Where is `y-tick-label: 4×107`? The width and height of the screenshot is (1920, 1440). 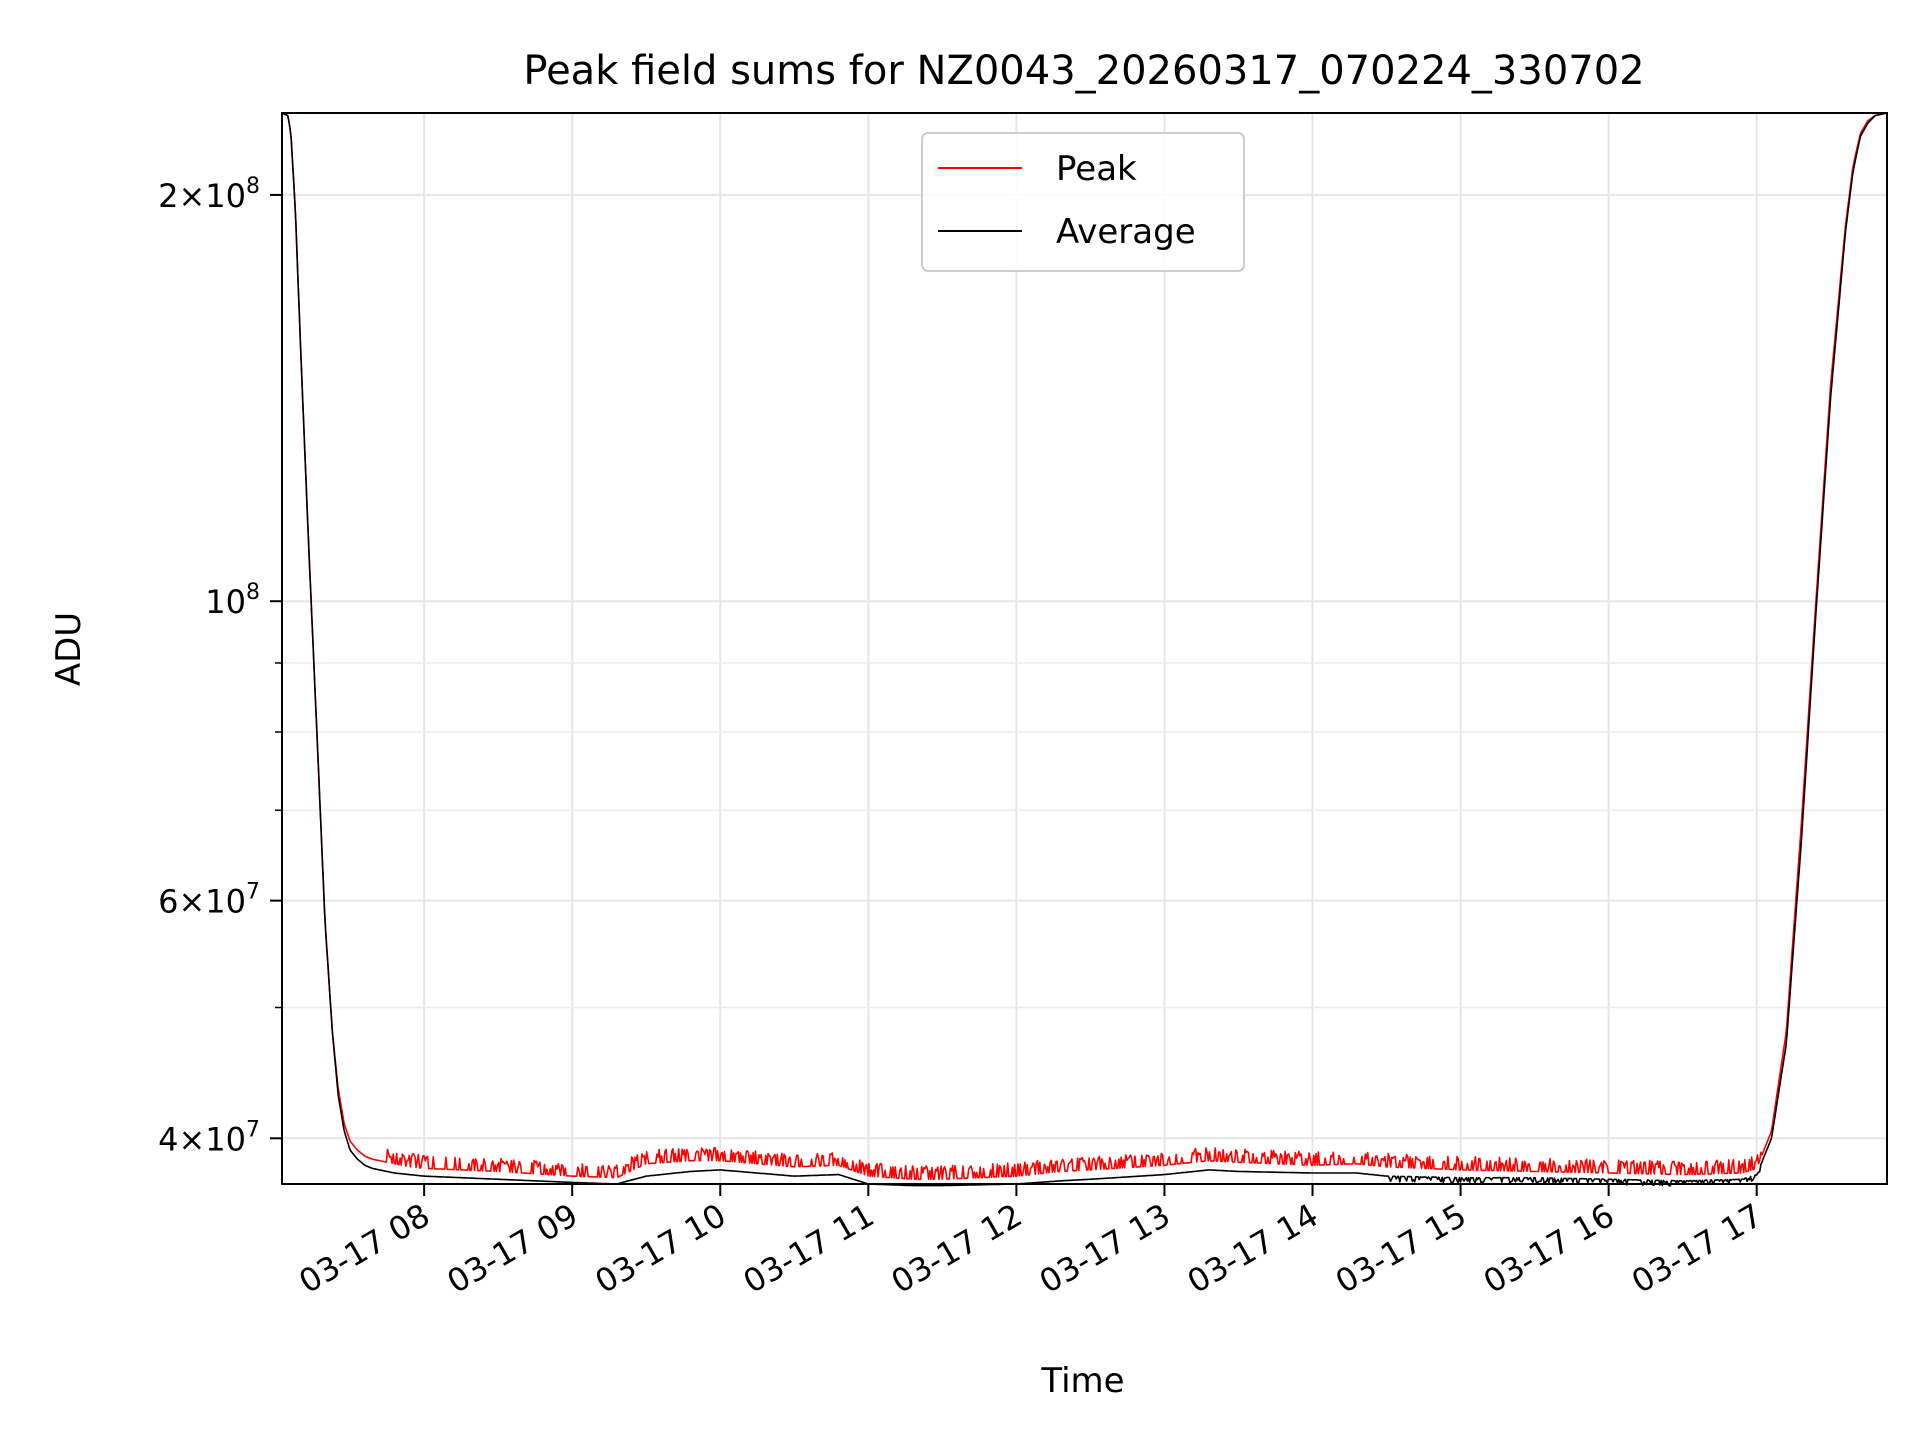 y-tick-label: 4×107 is located at coordinates (209, 1137).